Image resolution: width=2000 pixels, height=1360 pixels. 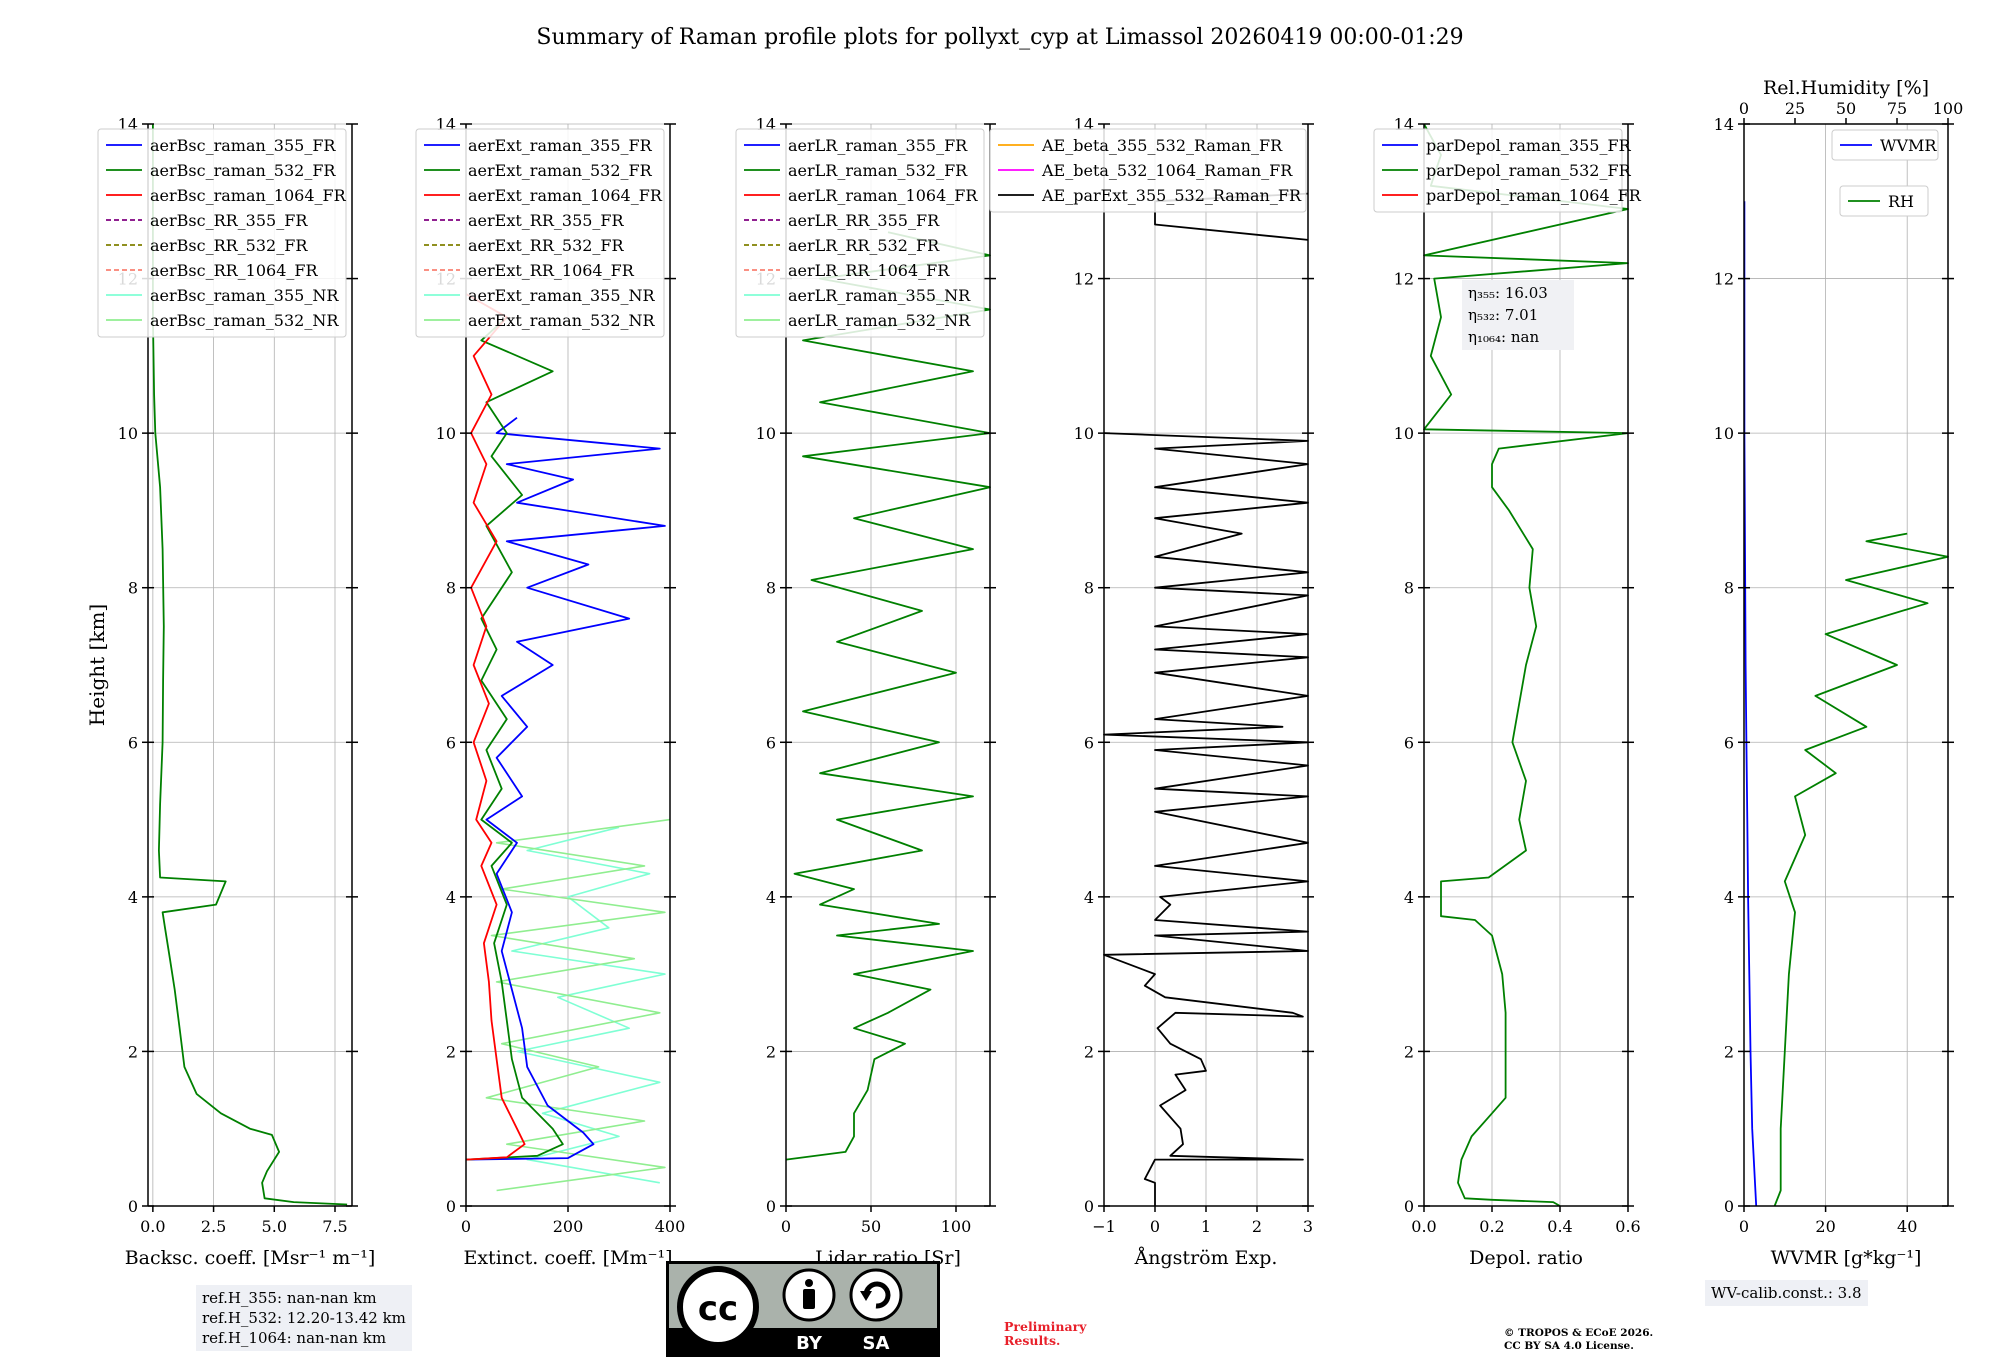 I want to click on ref-h-532: ref.H_532: 12.20-13.42 km, so click(x=304, y=1318).